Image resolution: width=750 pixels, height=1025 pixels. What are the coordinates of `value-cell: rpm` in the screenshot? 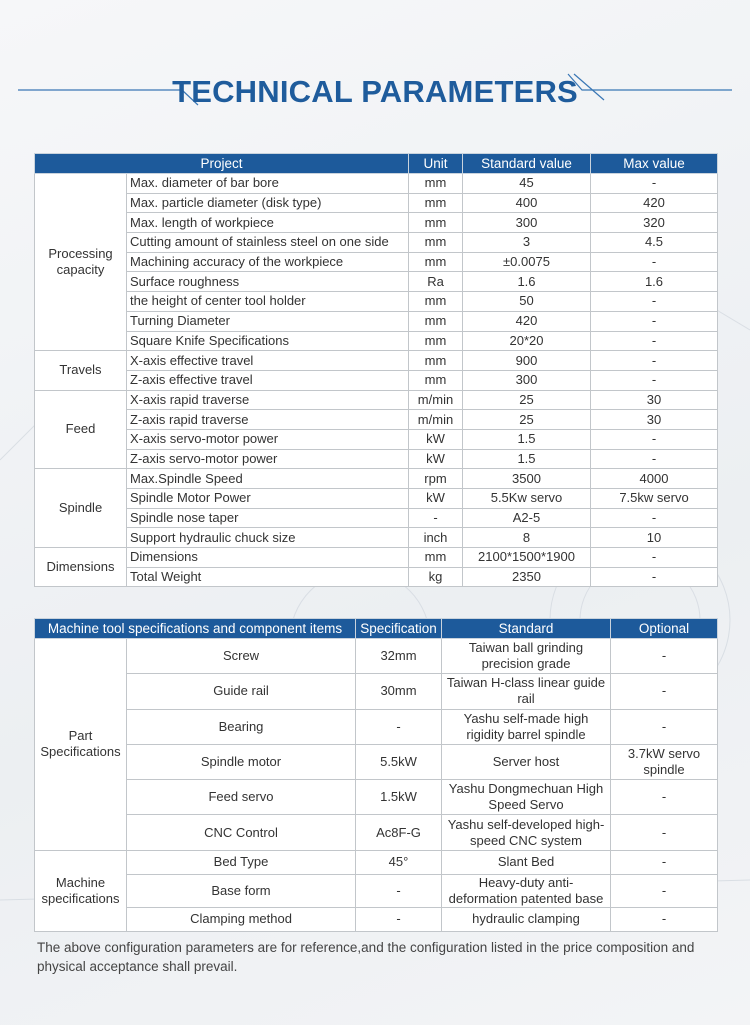 It's located at (435, 478).